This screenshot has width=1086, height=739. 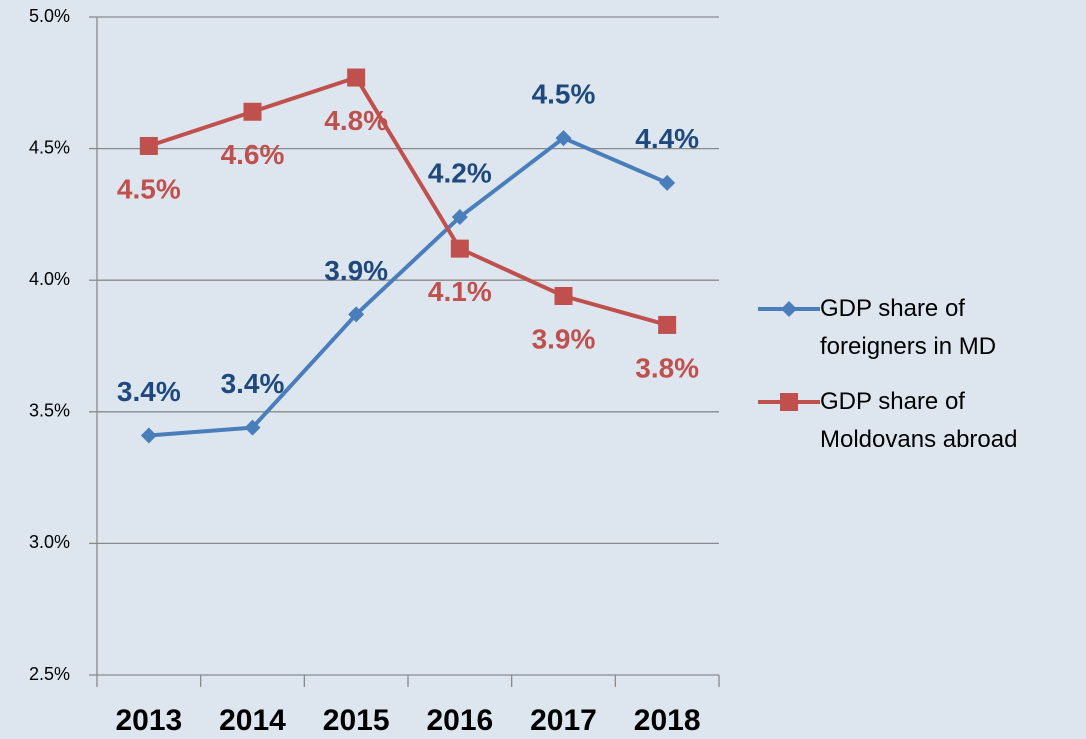 I want to click on data-label: 3.8%, so click(x=667, y=367).